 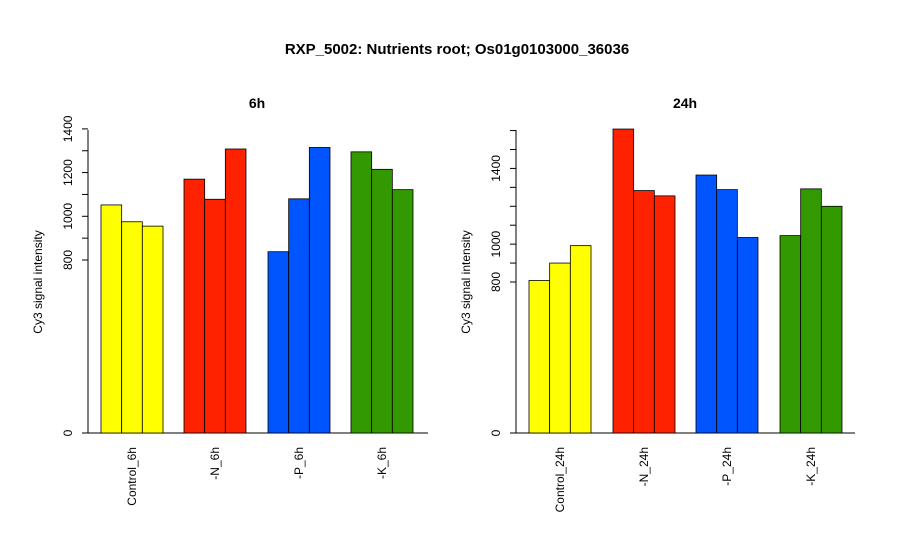 What do you see at coordinates (560, 479) in the screenshot?
I see `category-label: Control_24h` at bounding box center [560, 479].